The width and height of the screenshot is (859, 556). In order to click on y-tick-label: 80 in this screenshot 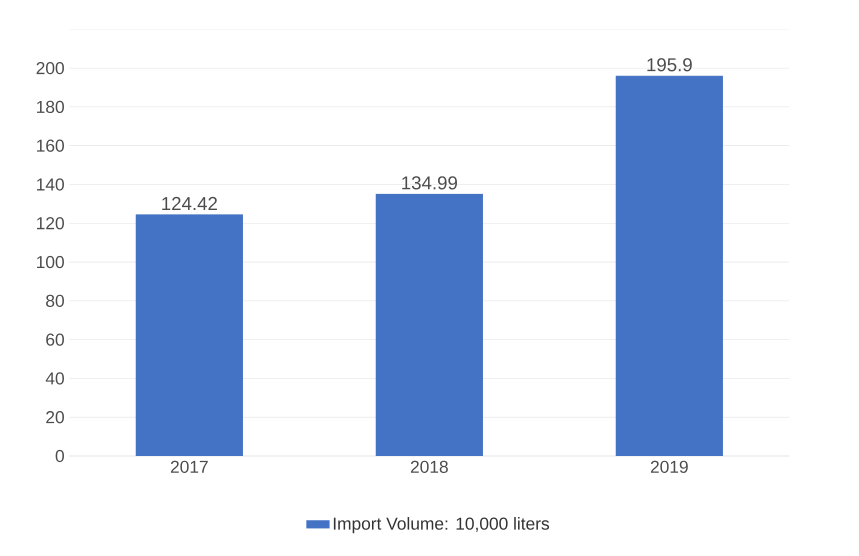, I will do `click(55, 300)`.